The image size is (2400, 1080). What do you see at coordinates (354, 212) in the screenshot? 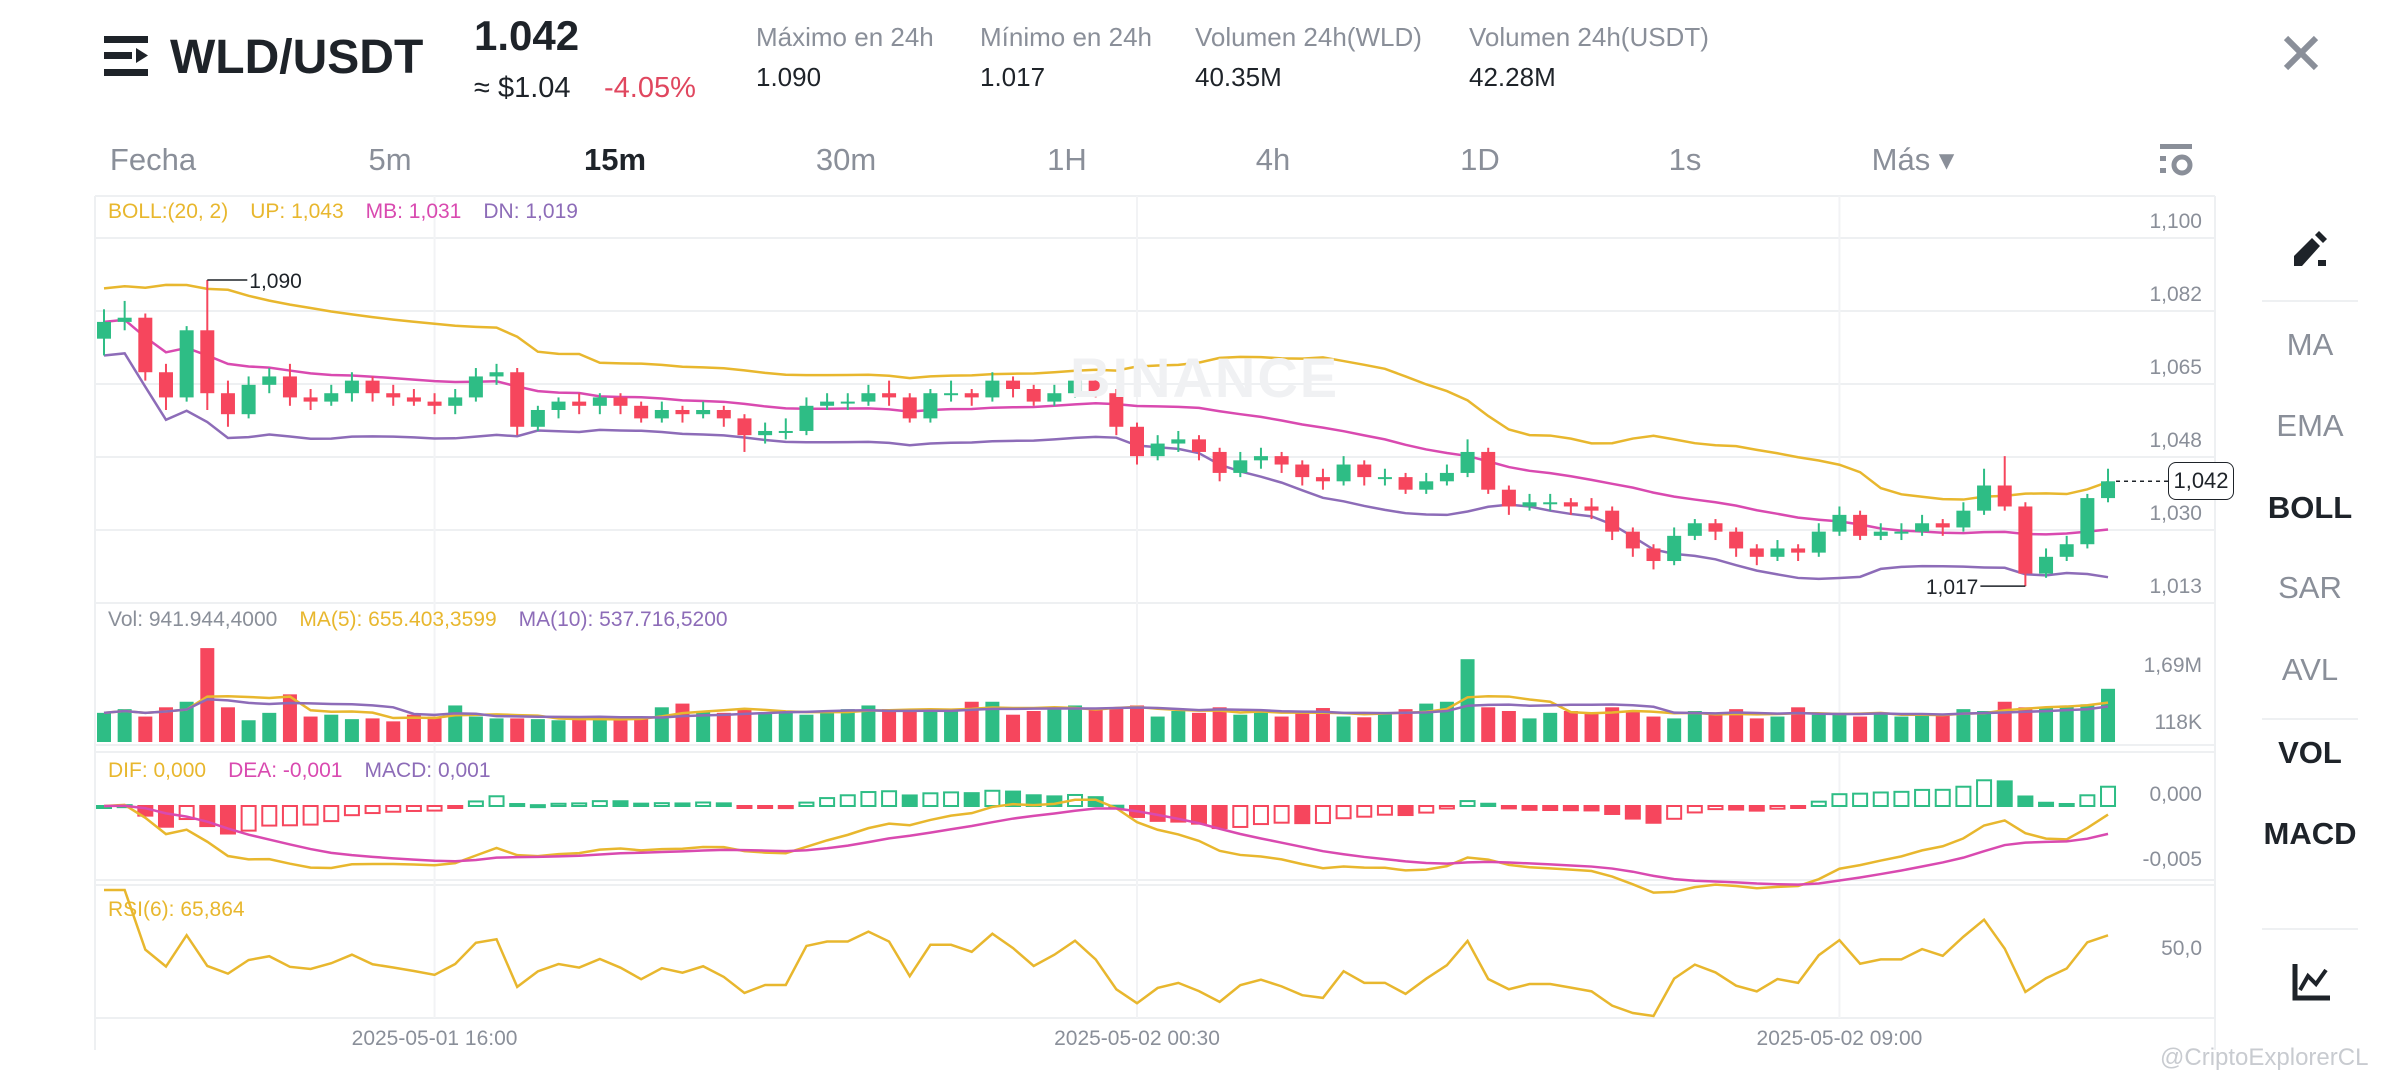
I see `boll-legend: BOLL:(20, 2) UP: 1,043 MB: 1,031 DN: 1,019` at bounding box center [354, 212].